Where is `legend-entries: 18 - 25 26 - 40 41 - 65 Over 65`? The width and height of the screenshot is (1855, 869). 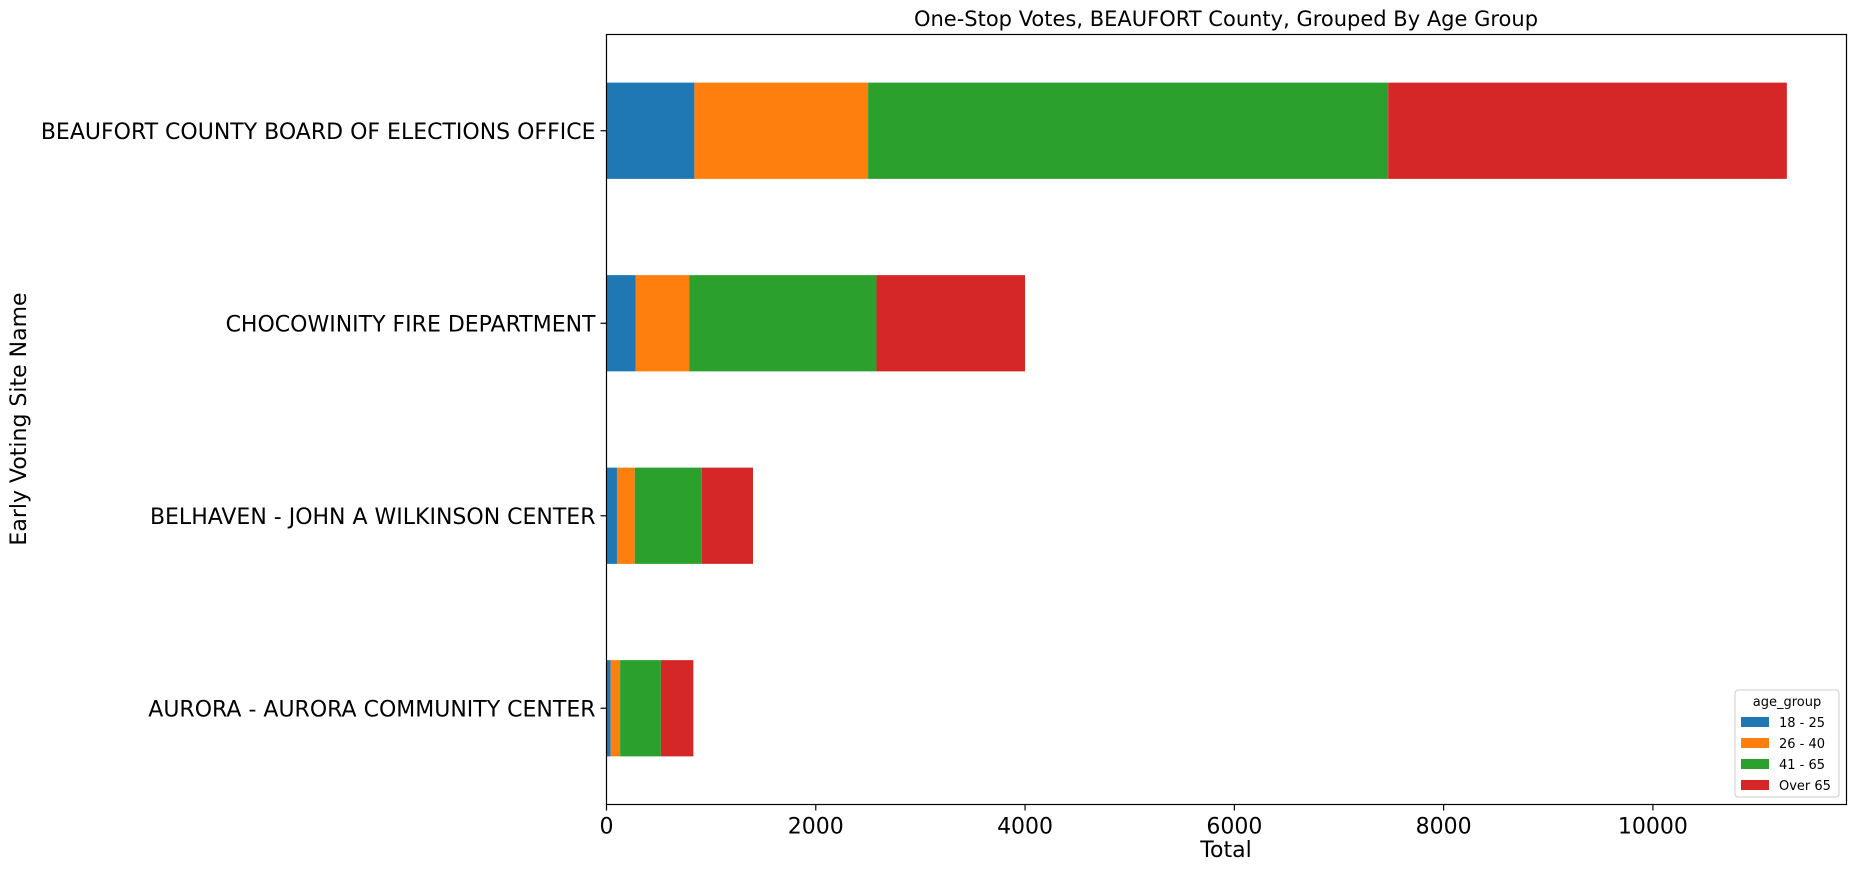
legend-entries: 18 - 25 26 - 40 41 - 65 Over 65 is located at coordinates (1786, 755).